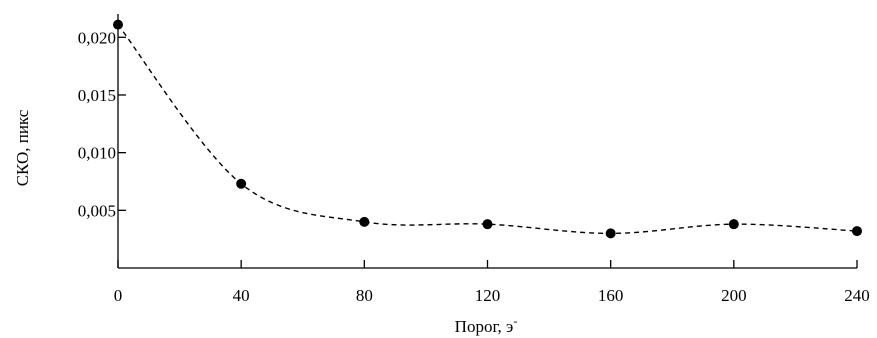  Describe the element at coordinates (734, 295) in the screenshot. I see `x-tick-label: 200` at that location.